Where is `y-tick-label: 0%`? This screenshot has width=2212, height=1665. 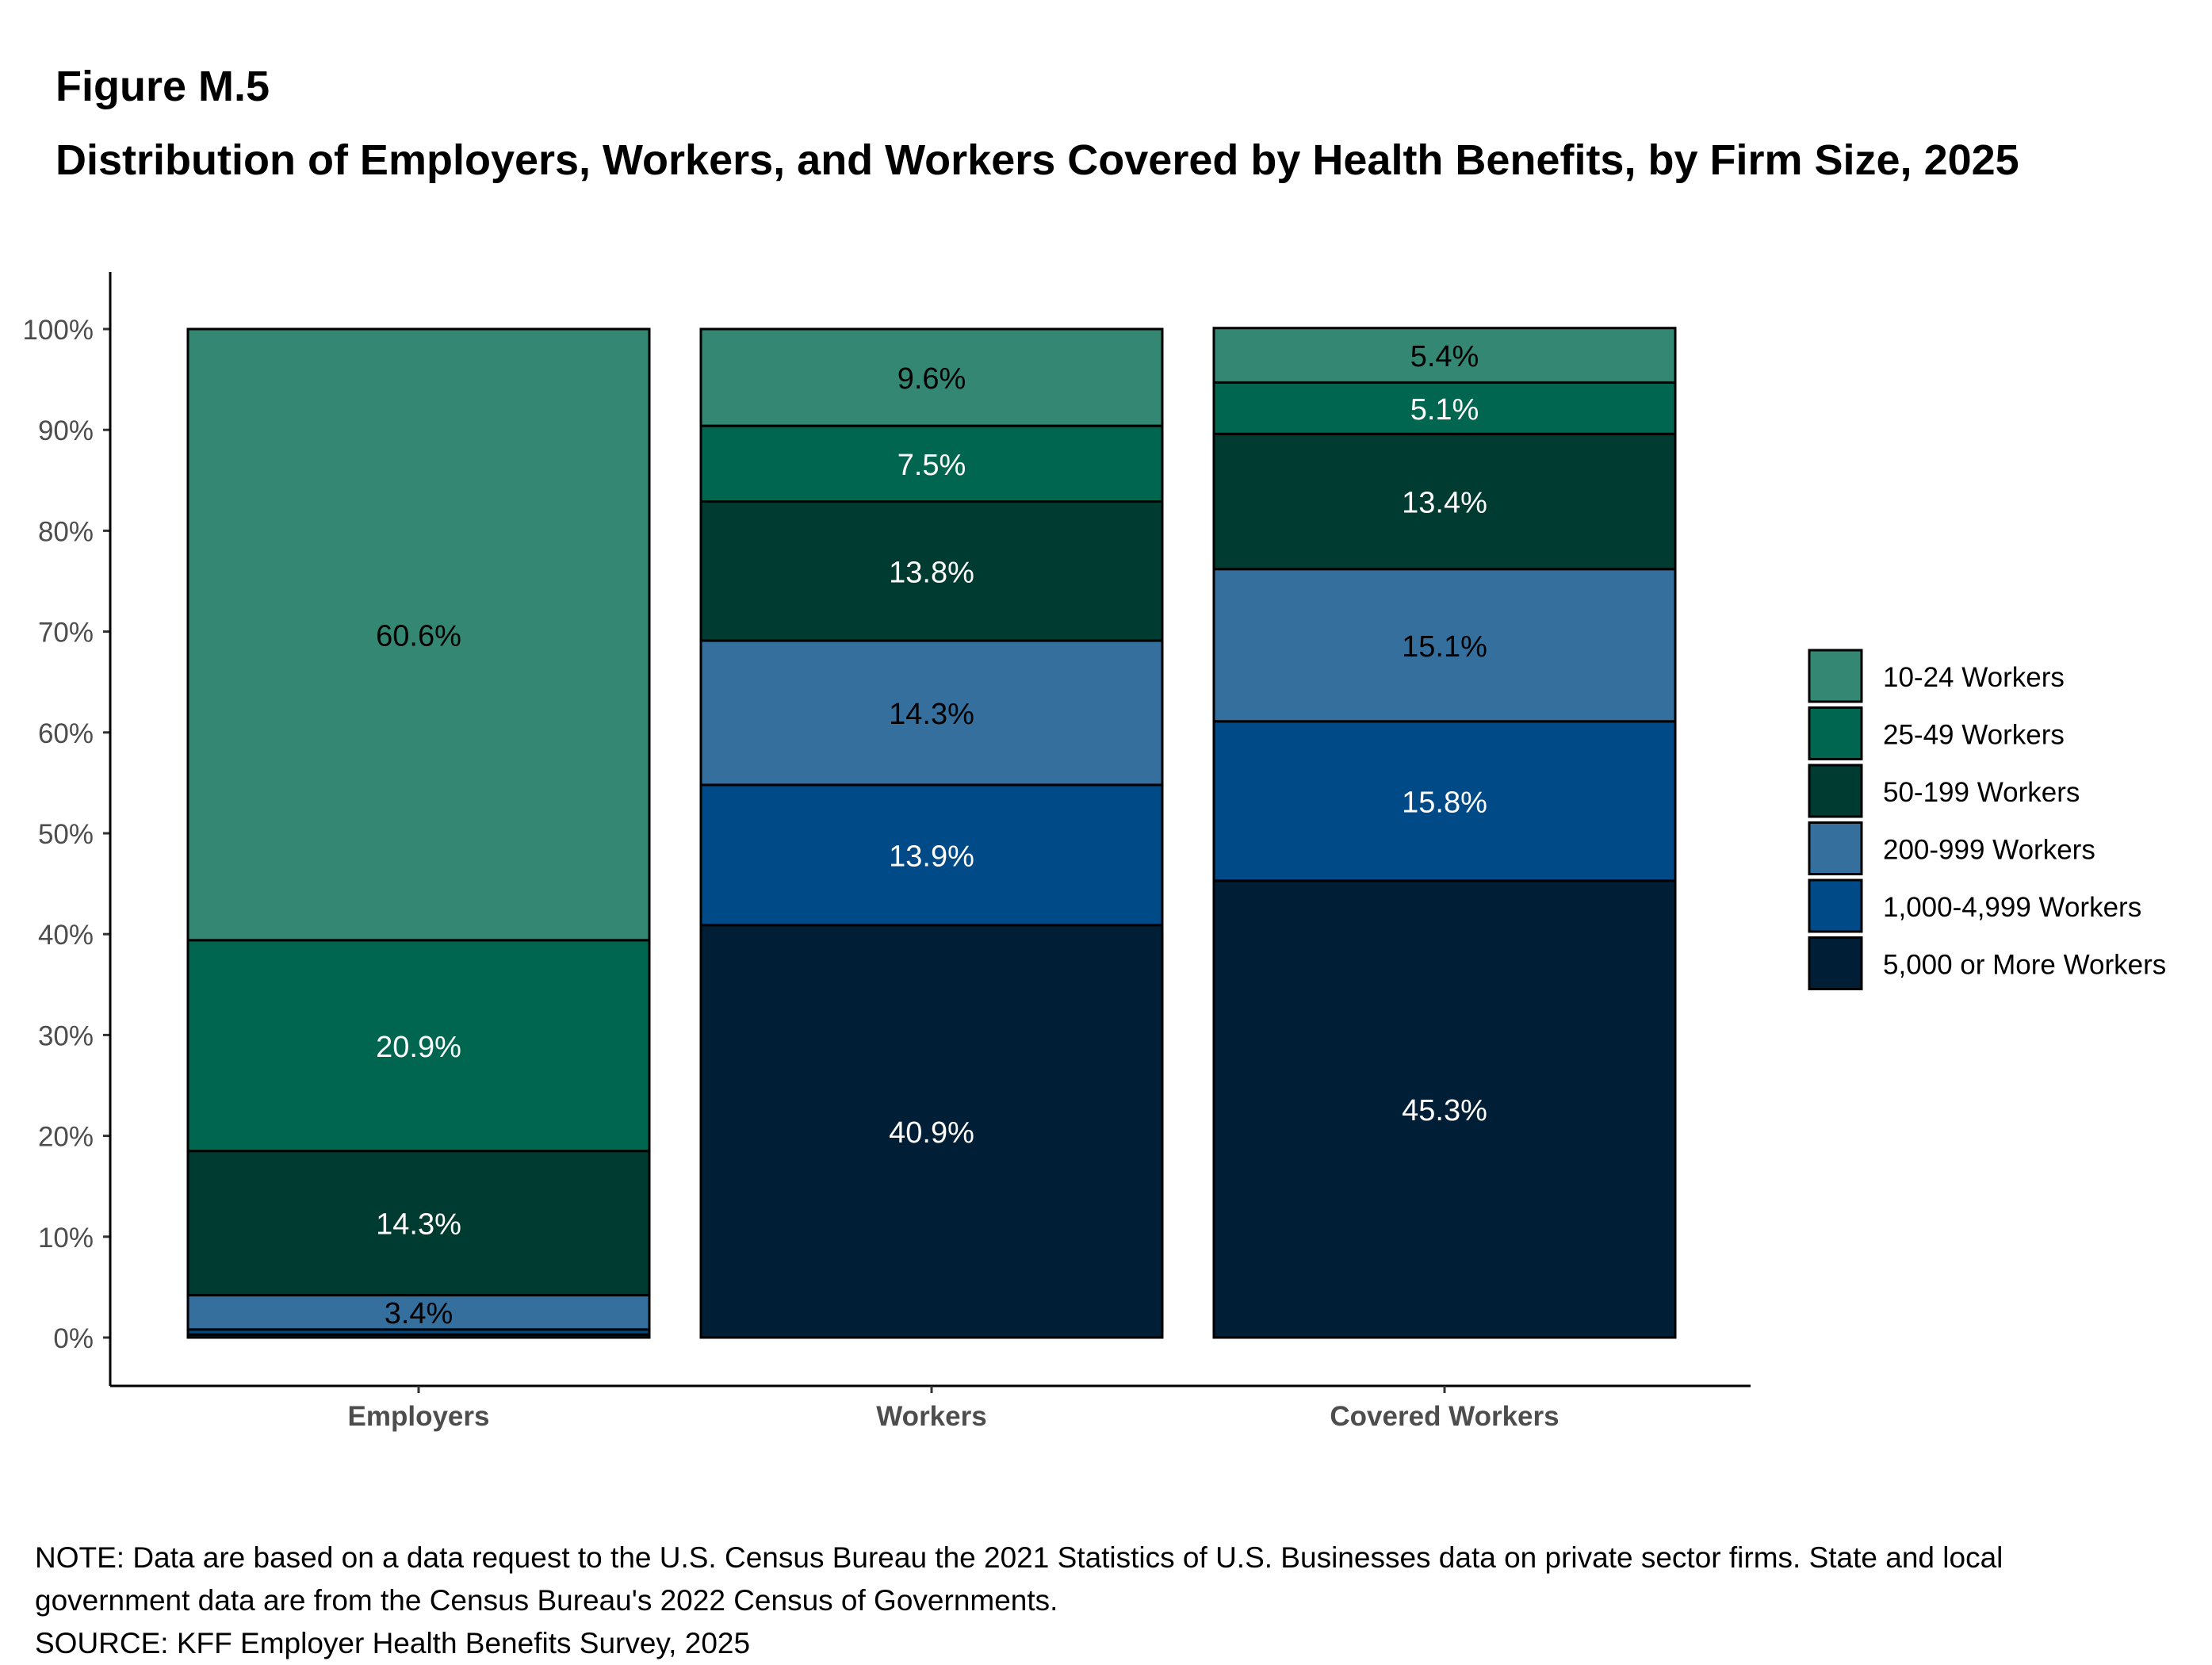 y-tick-label: 0% is located at coordinates (73, 1338).